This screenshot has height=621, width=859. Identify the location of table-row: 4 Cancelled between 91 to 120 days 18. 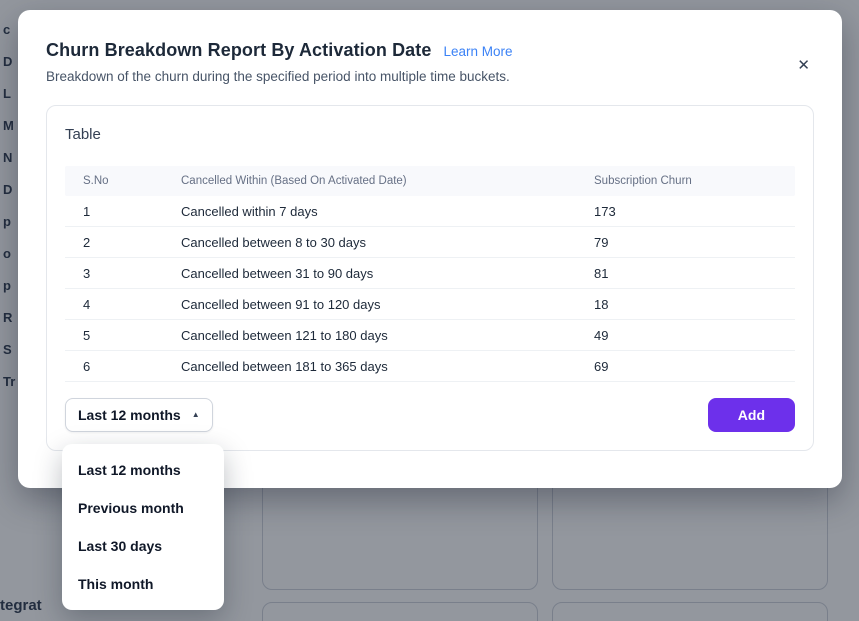
(430, 304).